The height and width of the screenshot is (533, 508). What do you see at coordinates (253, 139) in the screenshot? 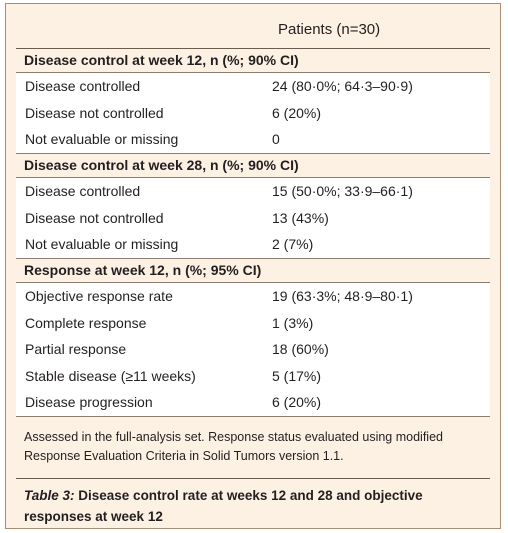
I see `table-row: Not evaluable or missing 0` at bounding box center [253, 139].